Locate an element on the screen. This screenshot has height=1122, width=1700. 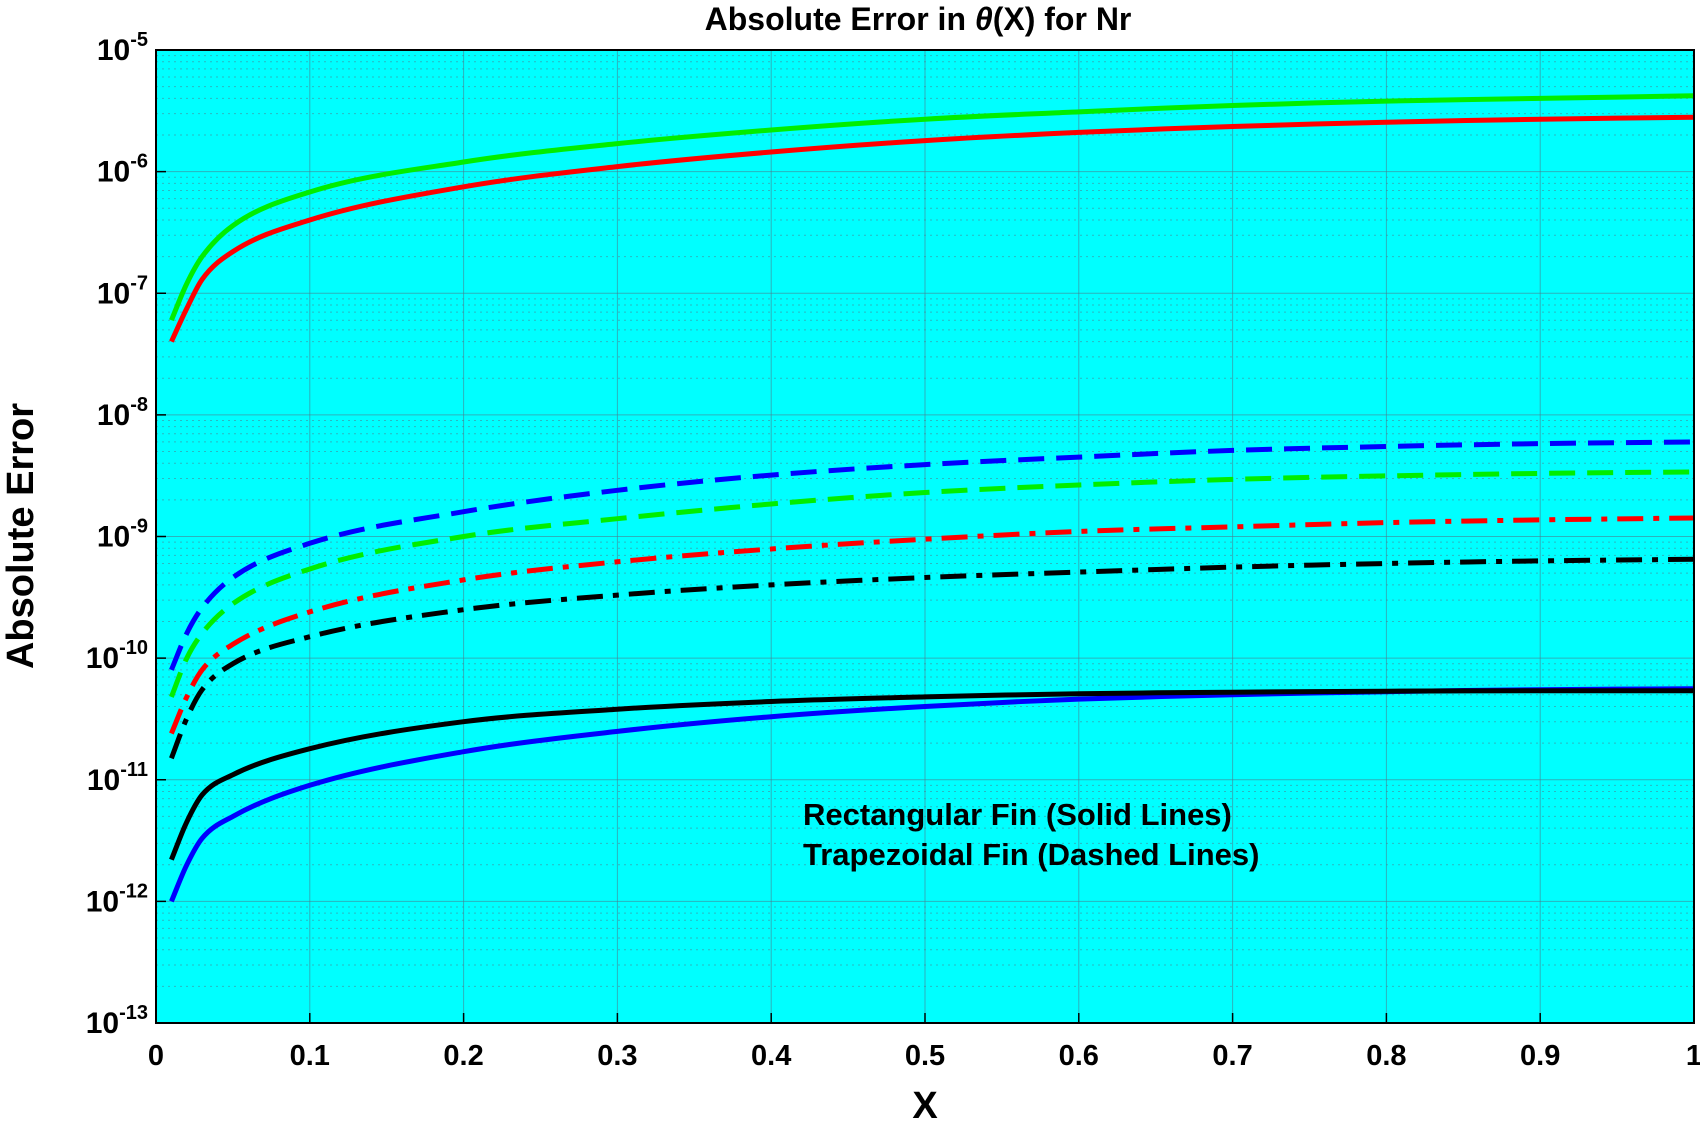
y-tick-label: 10⁻⁶ is located at coordinates (122, 170).